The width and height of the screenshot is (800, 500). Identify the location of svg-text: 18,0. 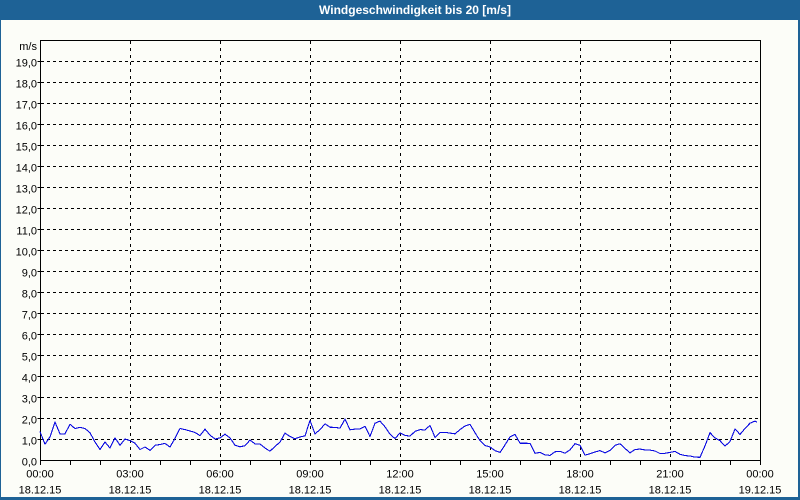
(26, 85).